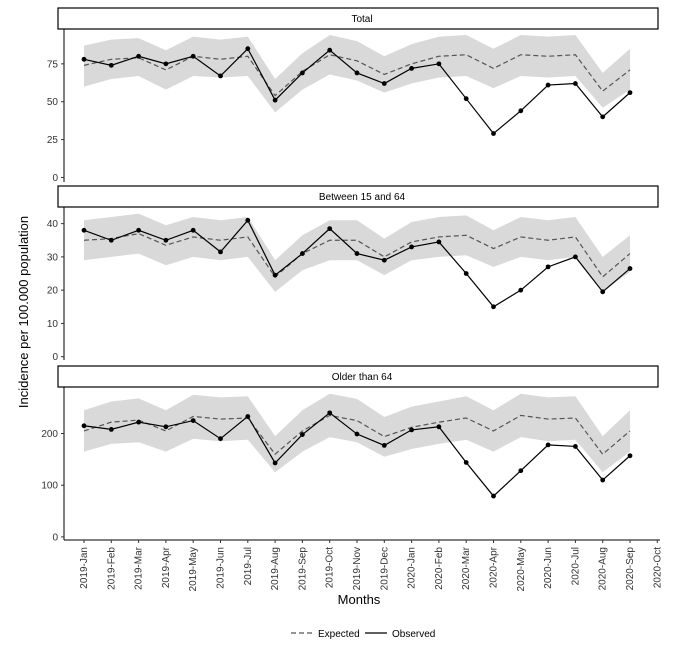 The height and width of the screenshot is (650, 692). Describe the element at coordinates (23, 312) in the screenshot. I see `y-axis-title: Incidence per 100.000 population` at that location.